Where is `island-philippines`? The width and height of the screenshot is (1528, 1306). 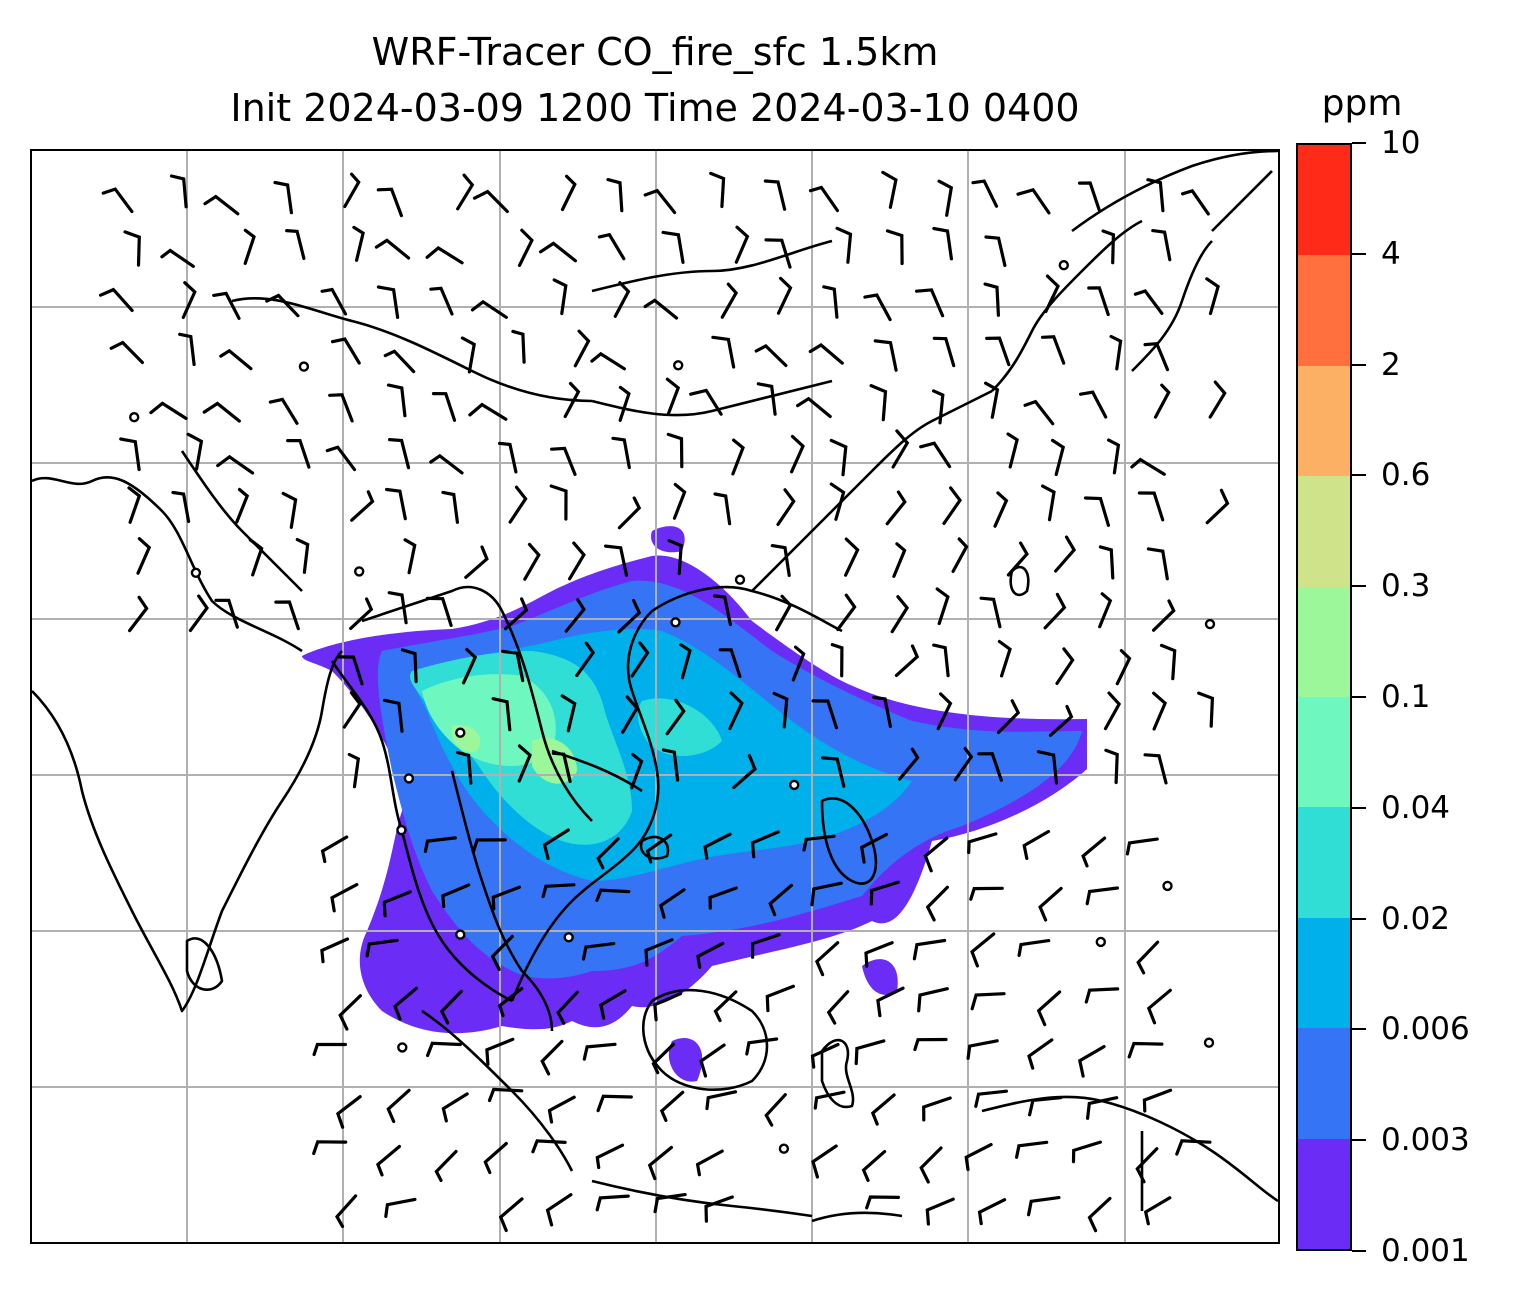 island-philippines is located at coordinates (849, 841).